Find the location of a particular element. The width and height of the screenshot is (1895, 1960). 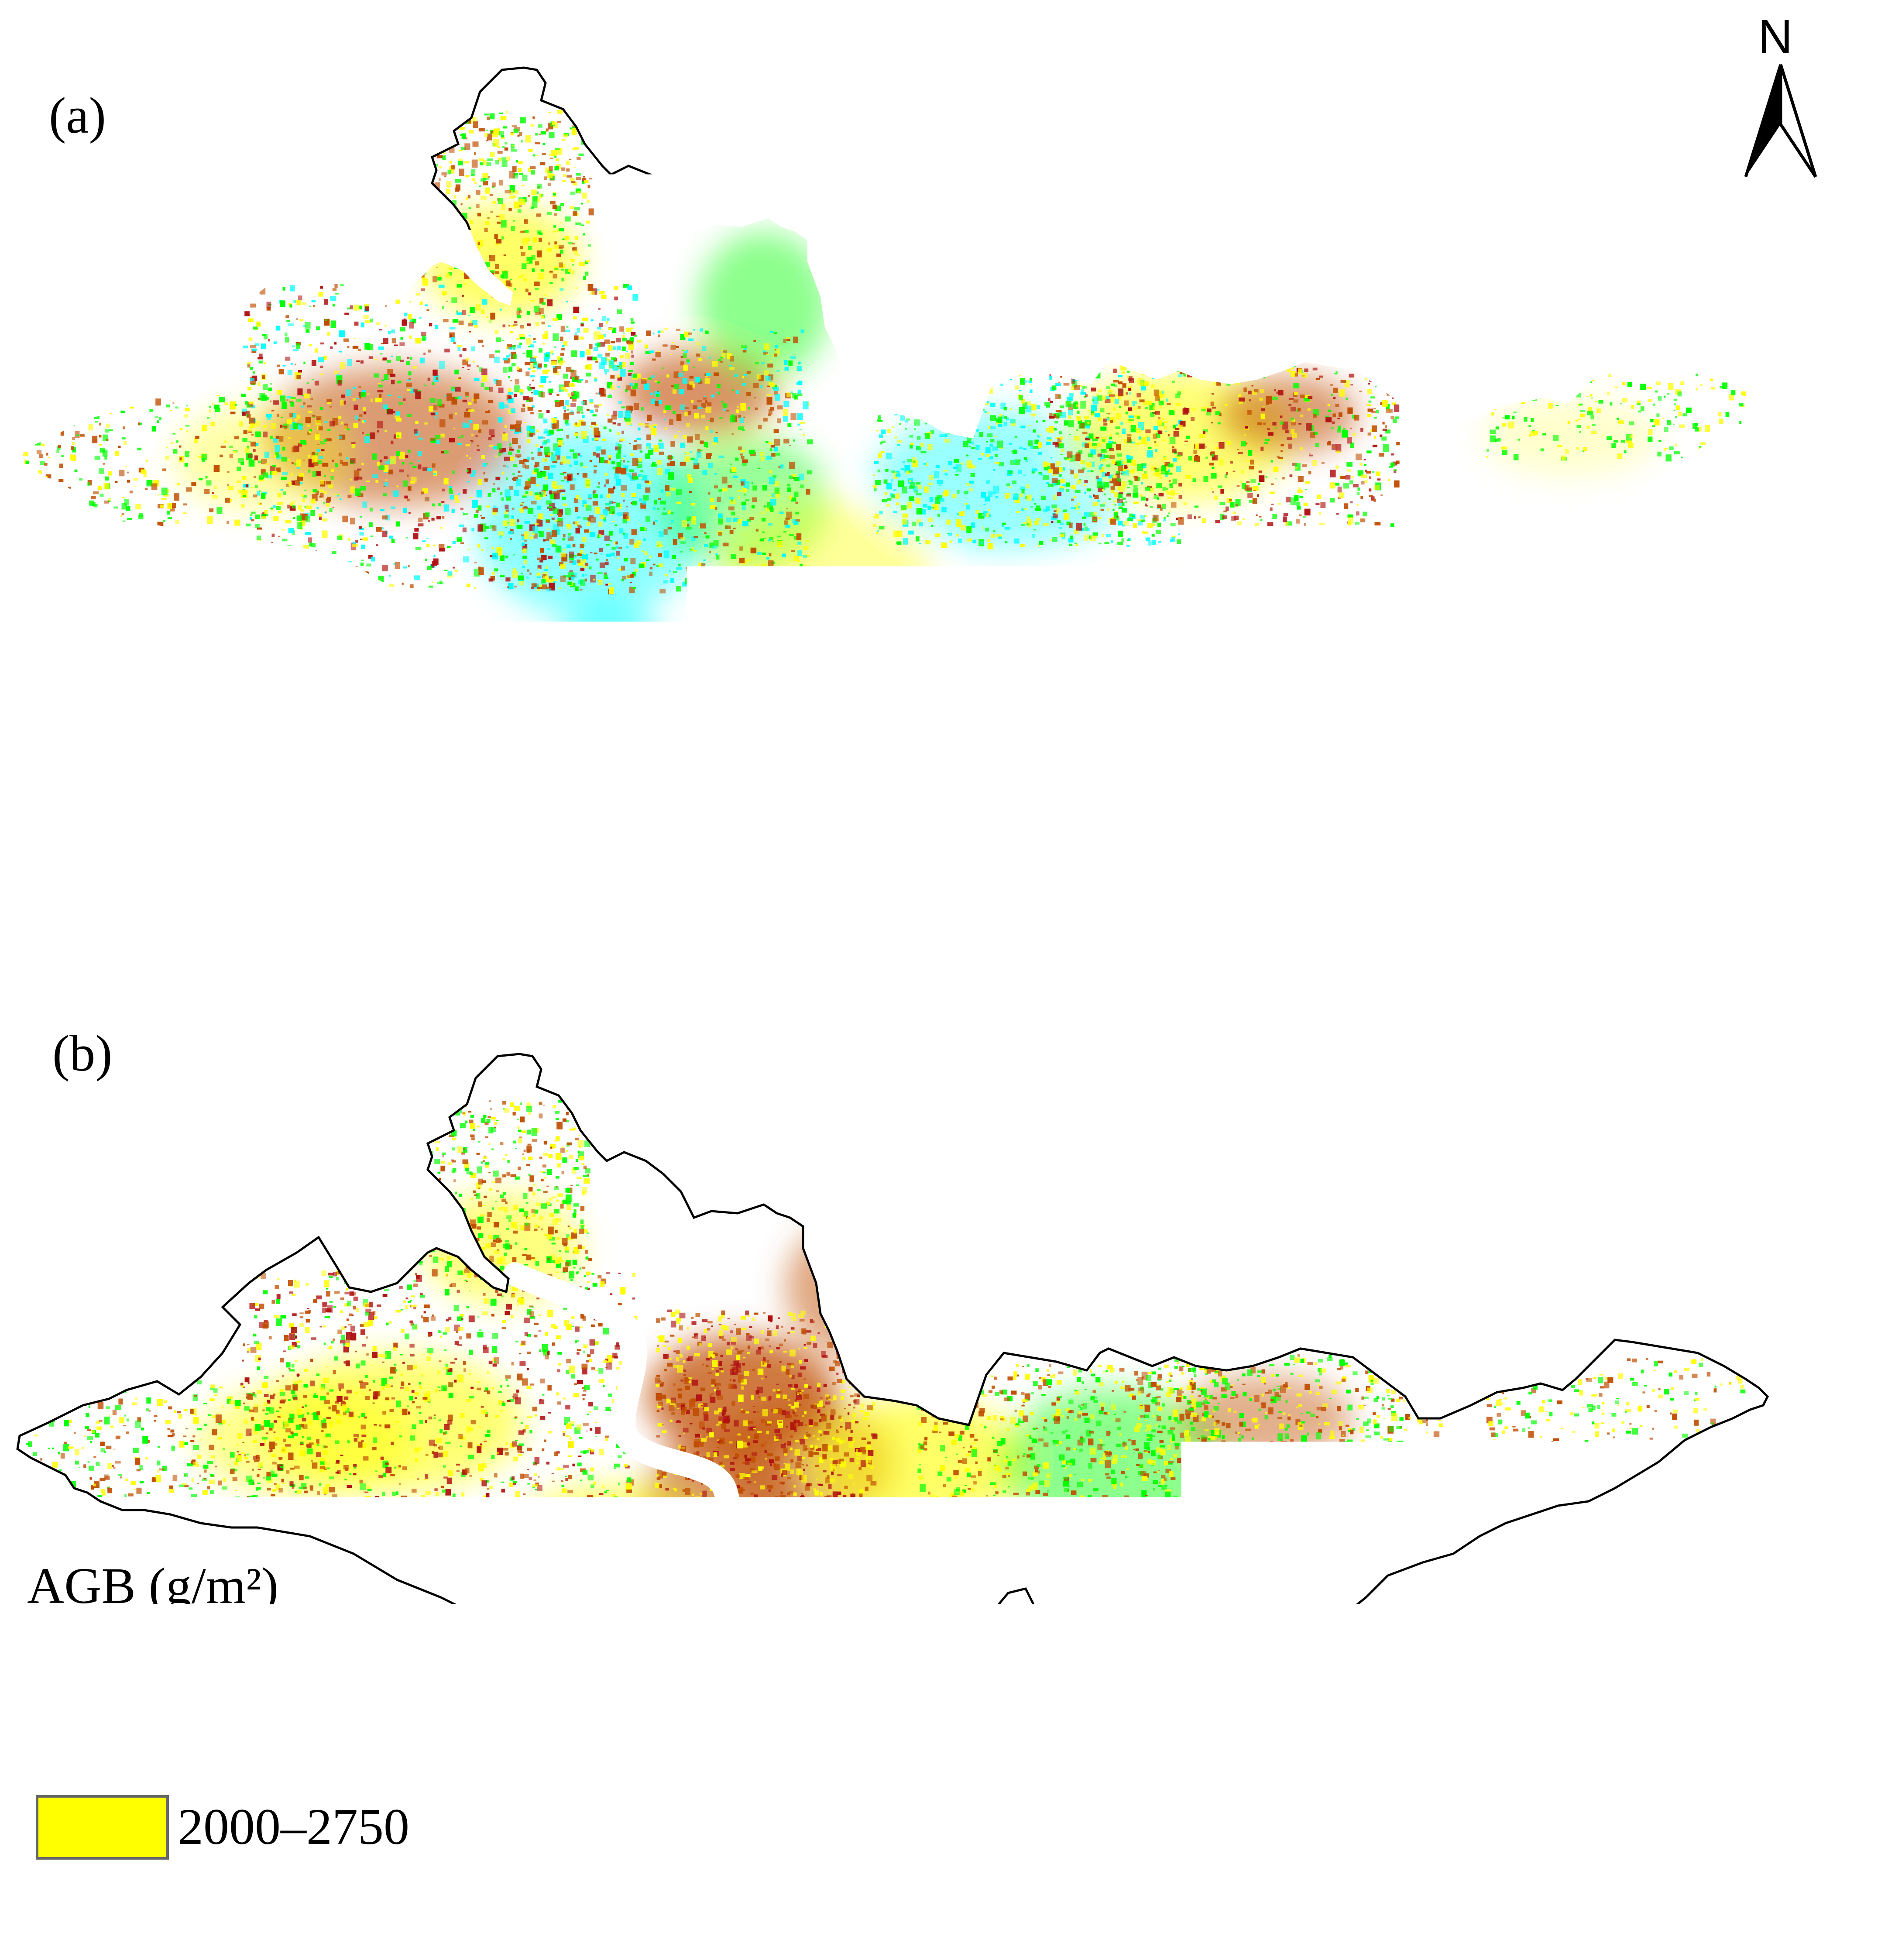

north-arrow-icon is located at coordinates (1780, 105).